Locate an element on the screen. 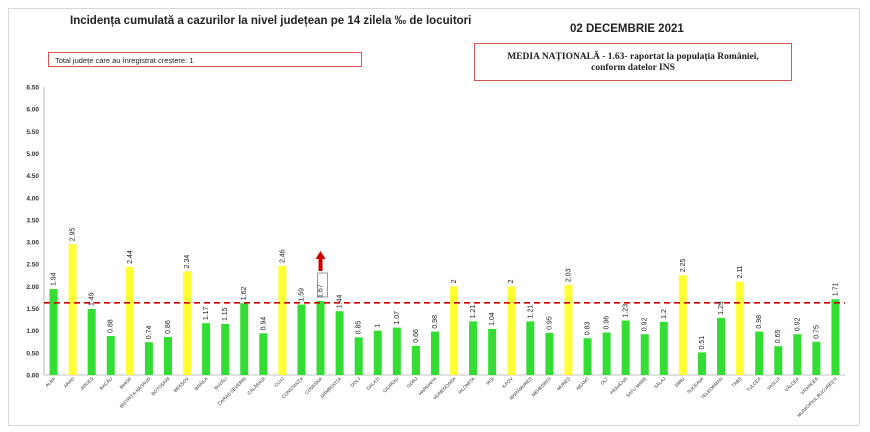 The image size is (870, 432). x-tick-label: TIMIȘ is located at coordinates (737, 382).